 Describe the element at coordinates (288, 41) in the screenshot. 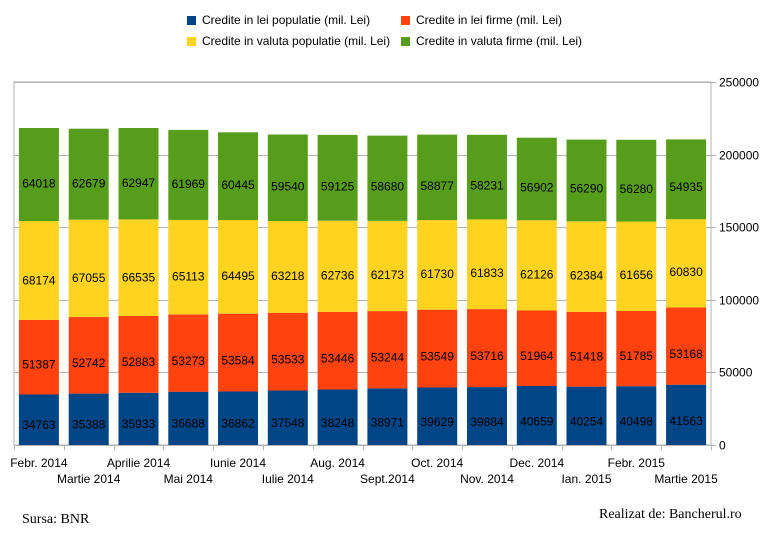

I see `legend-item-series-3: Credite in valuta populatie (mil. Lei)` at that location.